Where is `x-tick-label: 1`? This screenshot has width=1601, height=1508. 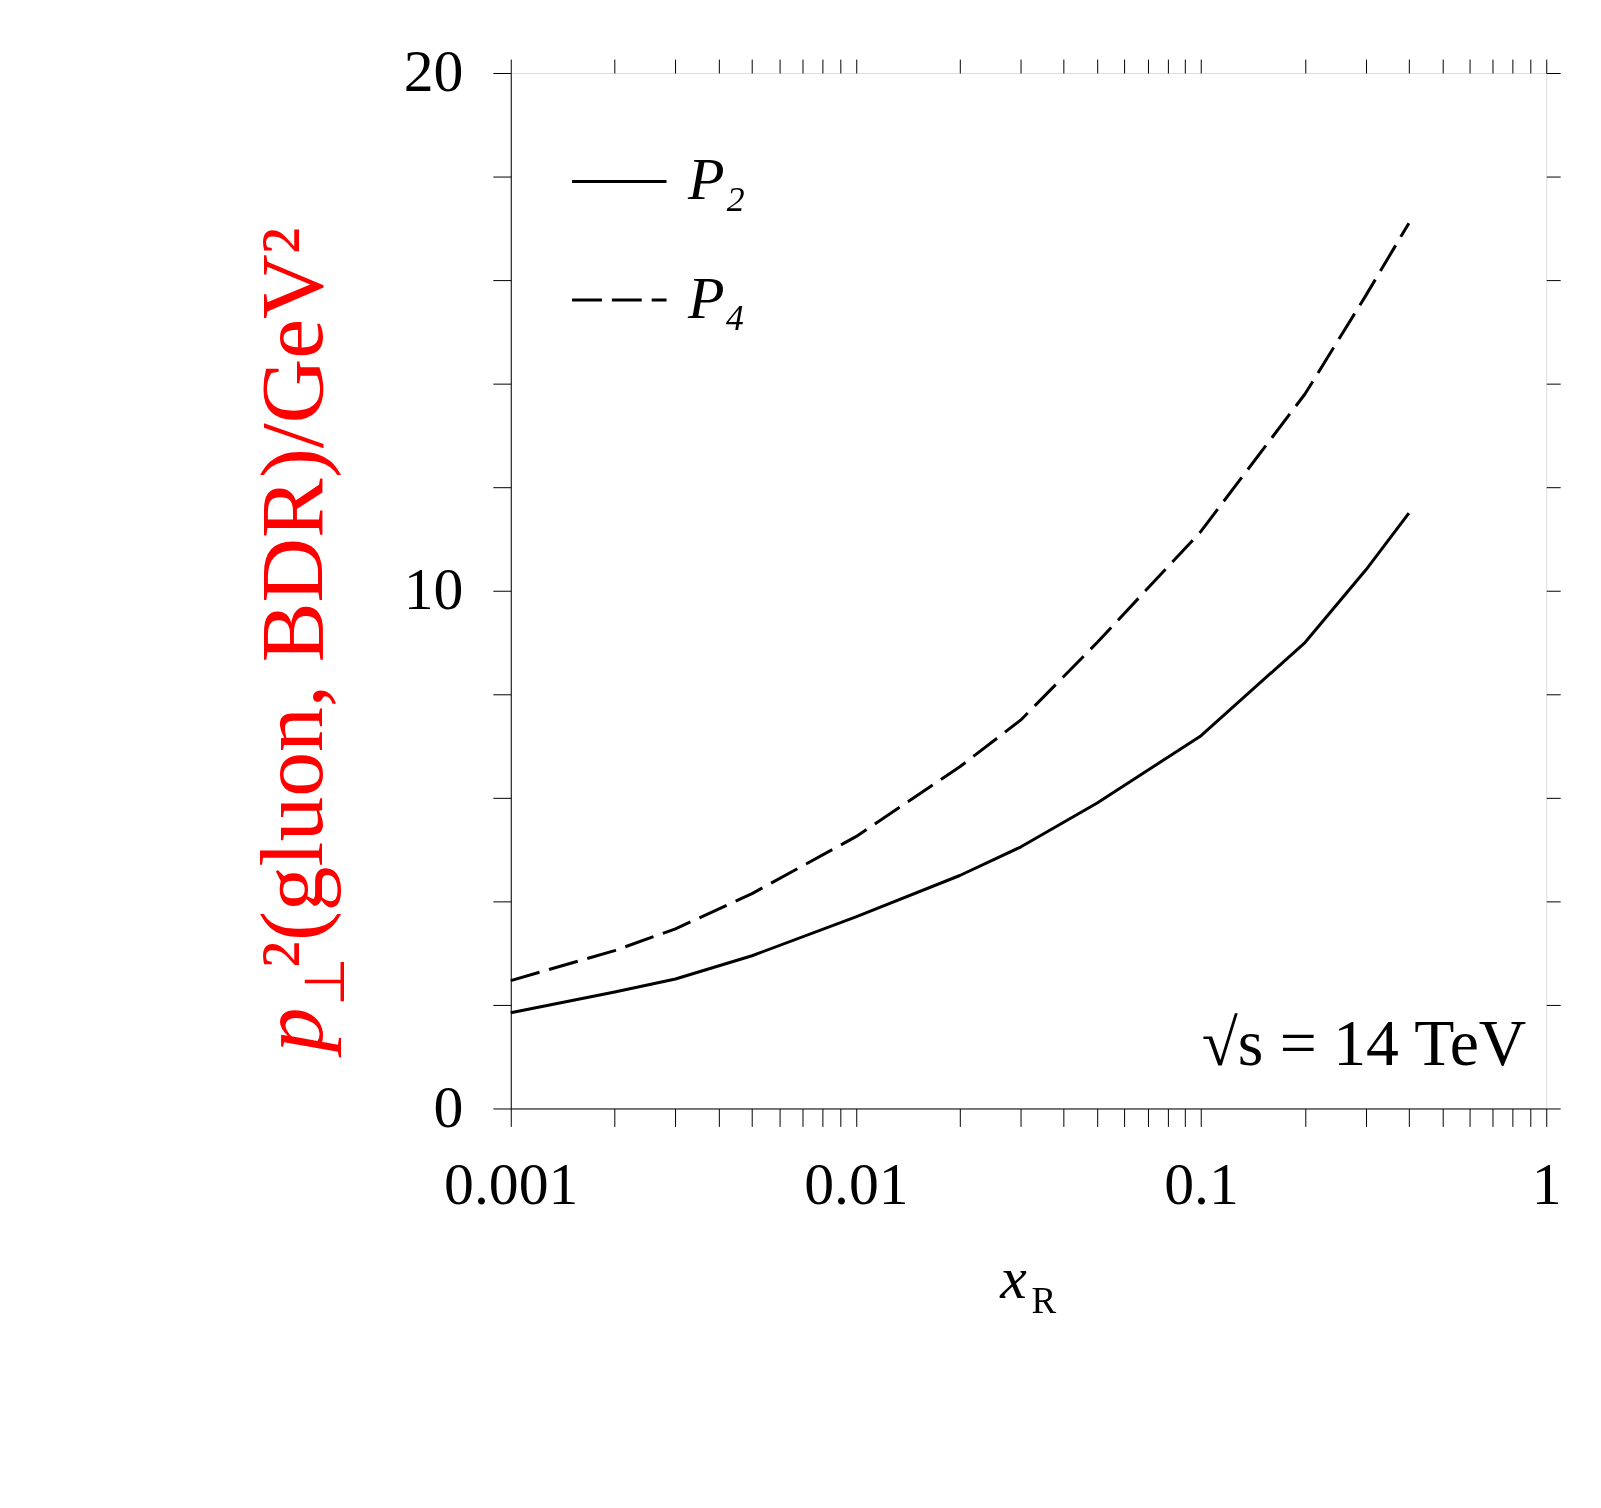
x-tick-label: 1 is located at coordinates (1546, 1183).